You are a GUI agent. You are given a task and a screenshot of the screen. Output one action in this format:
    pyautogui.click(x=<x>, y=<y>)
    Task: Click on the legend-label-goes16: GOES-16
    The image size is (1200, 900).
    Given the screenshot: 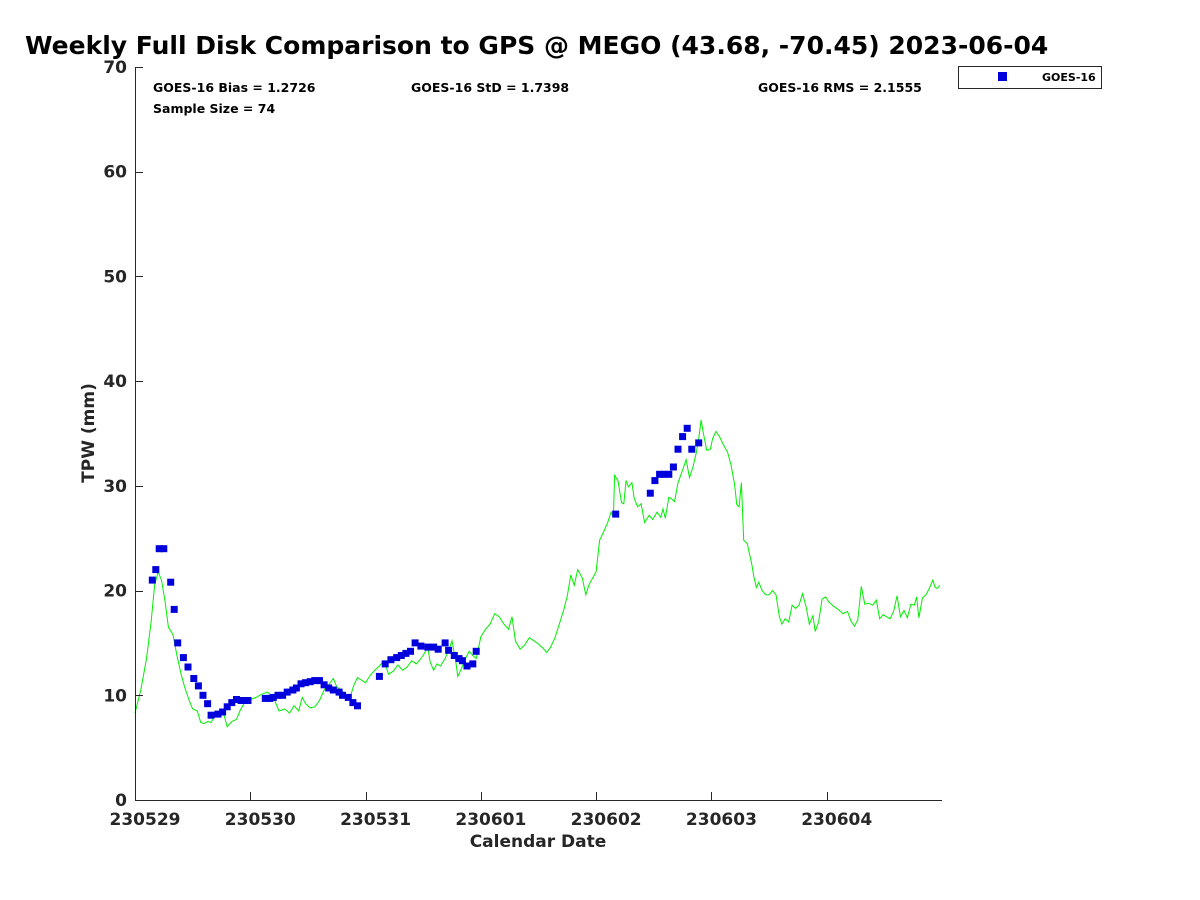 What is the action you would take?
    pyautogui.click(x=1069, y=77)
    